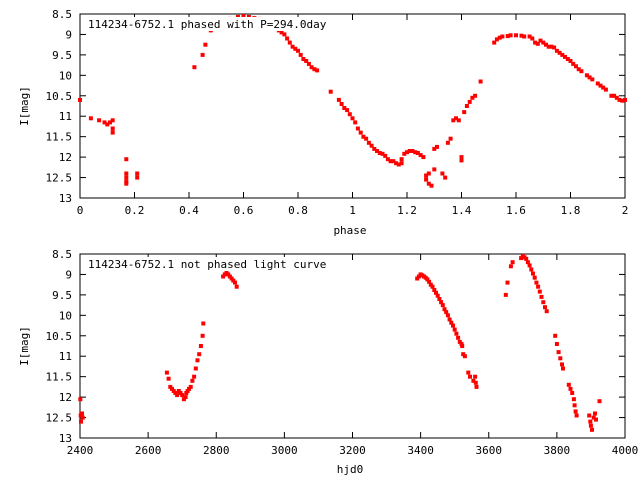 The width and height of the screenshot is (640, 480). What do you see at coordinates (59, 137) in the screenshot?
I see `phased-y-tick-label: 11.5` at bounding box center [59, 137].